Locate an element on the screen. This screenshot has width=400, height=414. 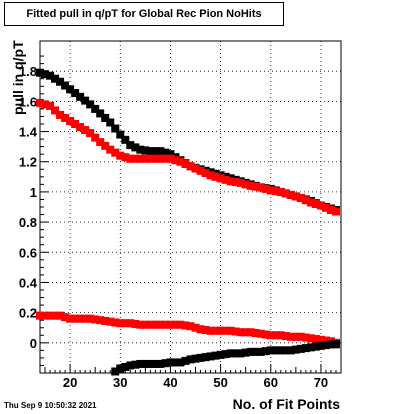
y-tick-label: 1.4 is located at coordinates (28, 132).